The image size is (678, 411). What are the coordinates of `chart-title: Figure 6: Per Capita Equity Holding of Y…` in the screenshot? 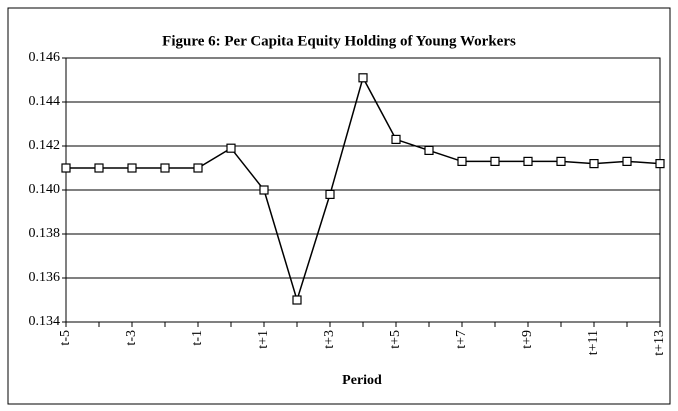 It's located at (339, 41).